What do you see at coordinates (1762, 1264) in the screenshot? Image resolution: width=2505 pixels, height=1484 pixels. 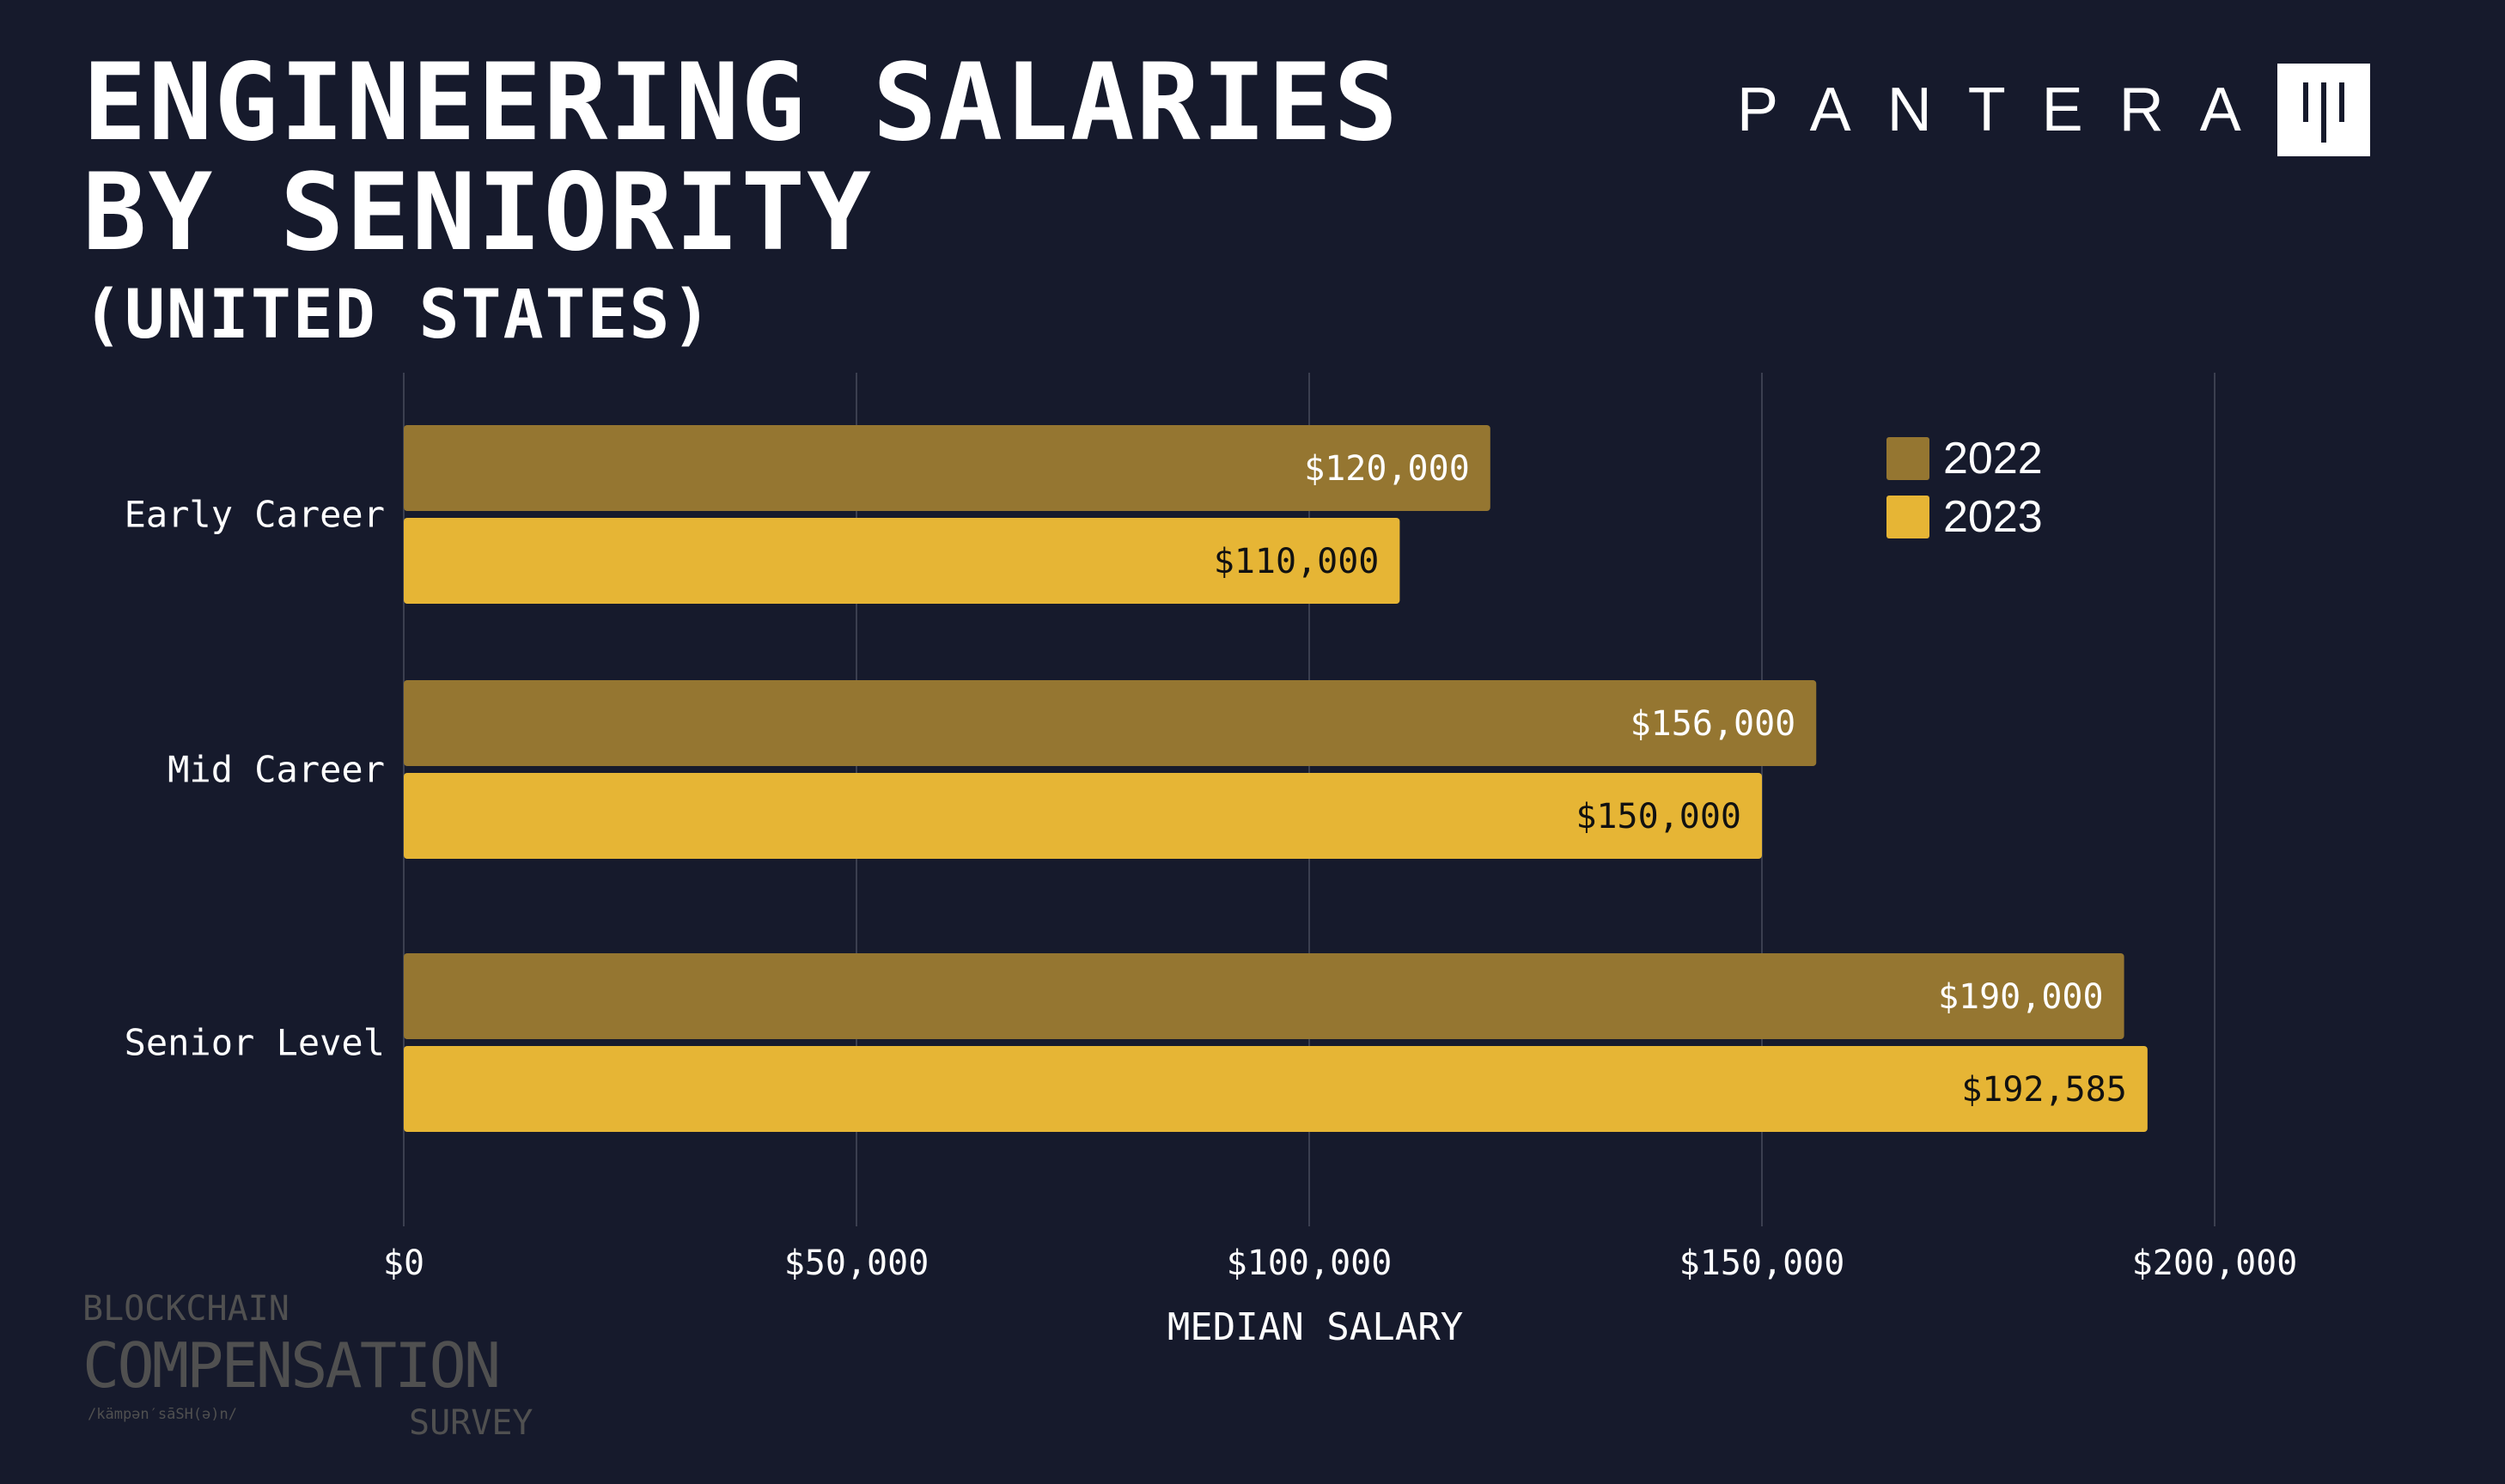 I see `x-tick-label: $150,000` at bounding box center [1762, 1264].